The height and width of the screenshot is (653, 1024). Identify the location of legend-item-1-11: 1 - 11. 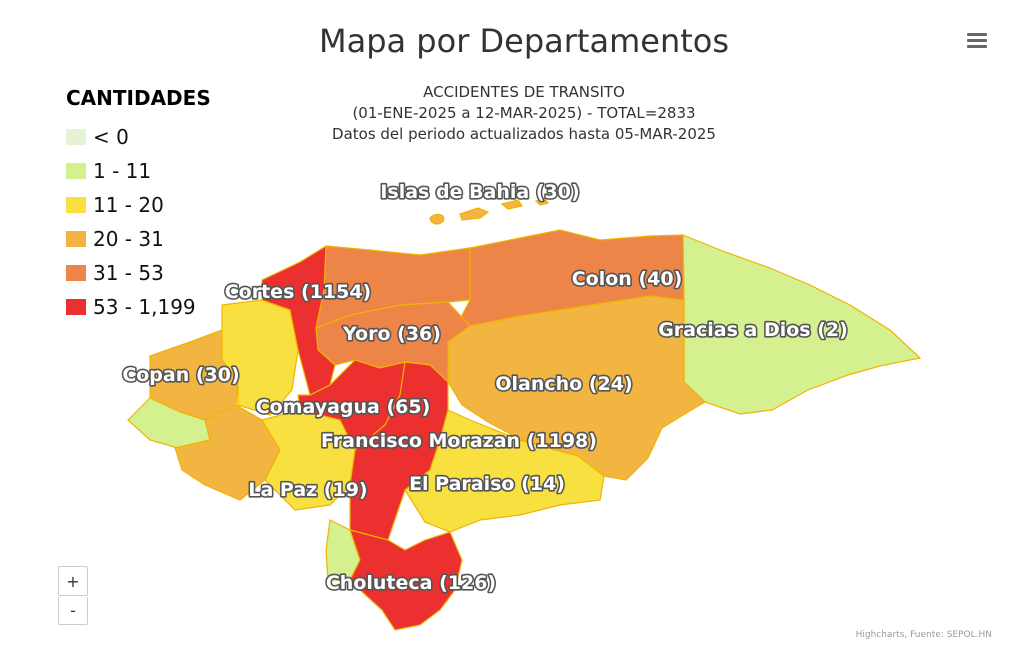
(146, 171).